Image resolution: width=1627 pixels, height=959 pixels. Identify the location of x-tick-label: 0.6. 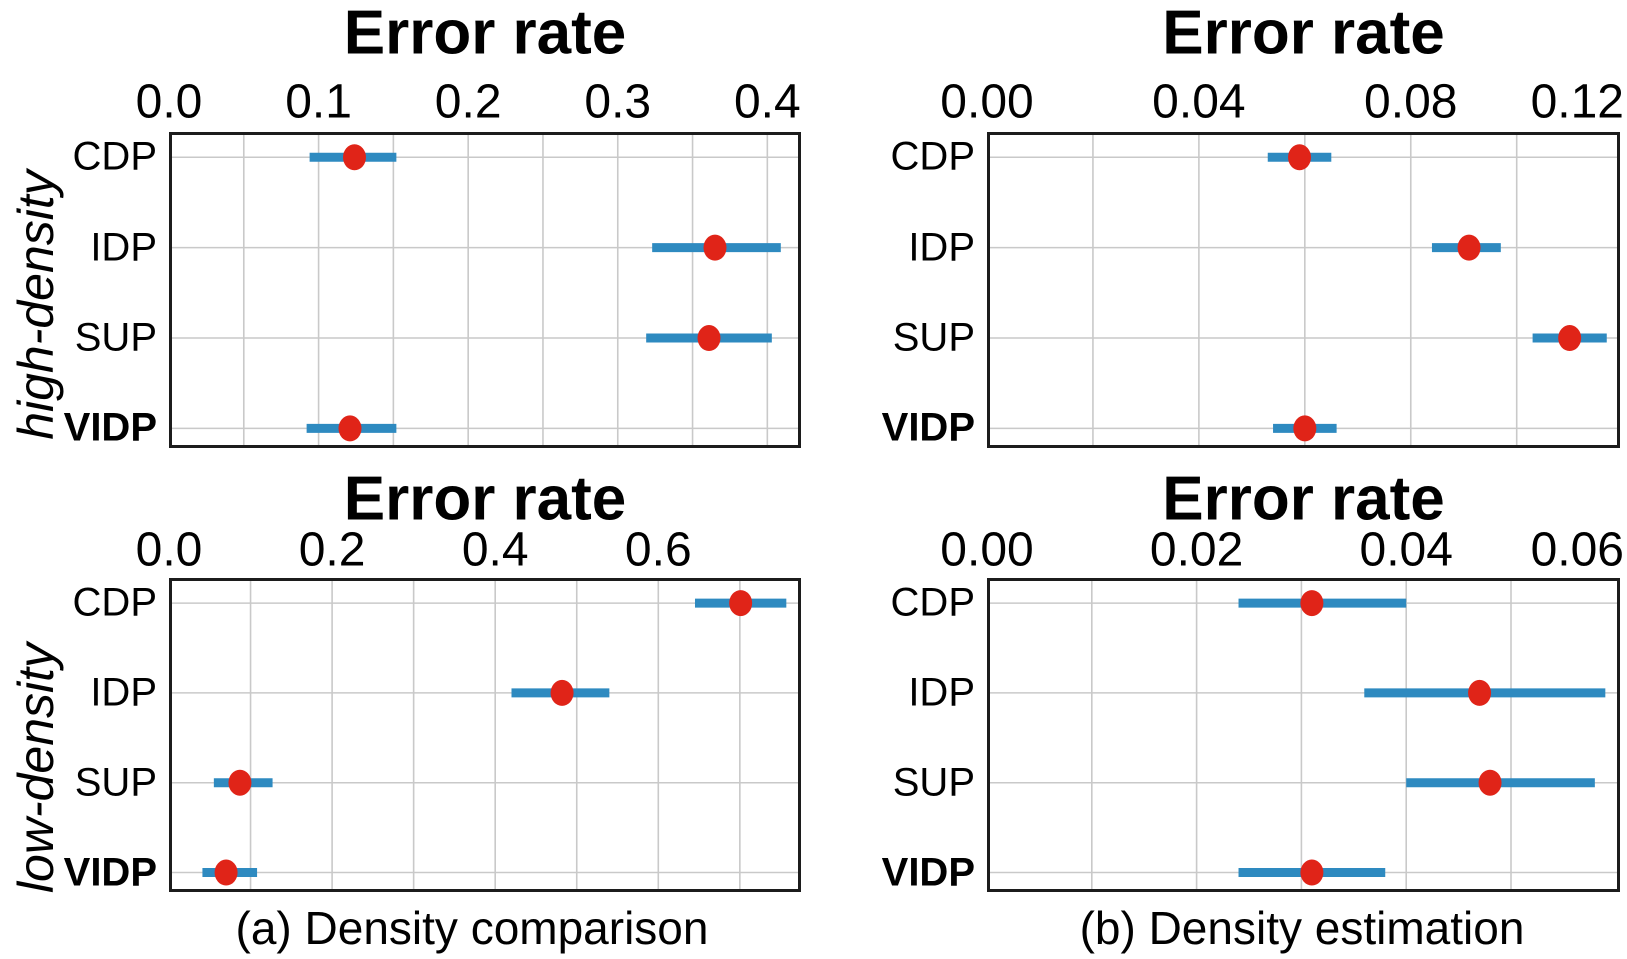
(658, 550).